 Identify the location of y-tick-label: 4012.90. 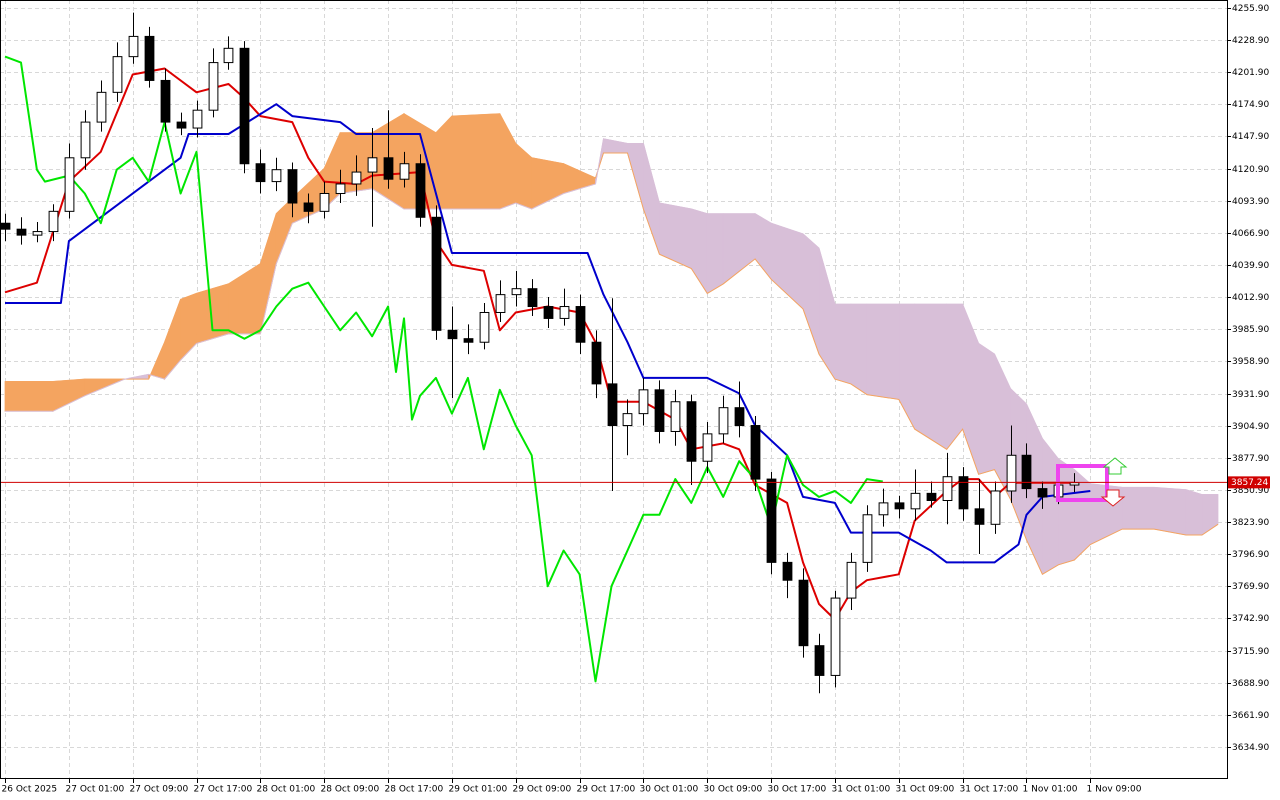
(1250, 298).